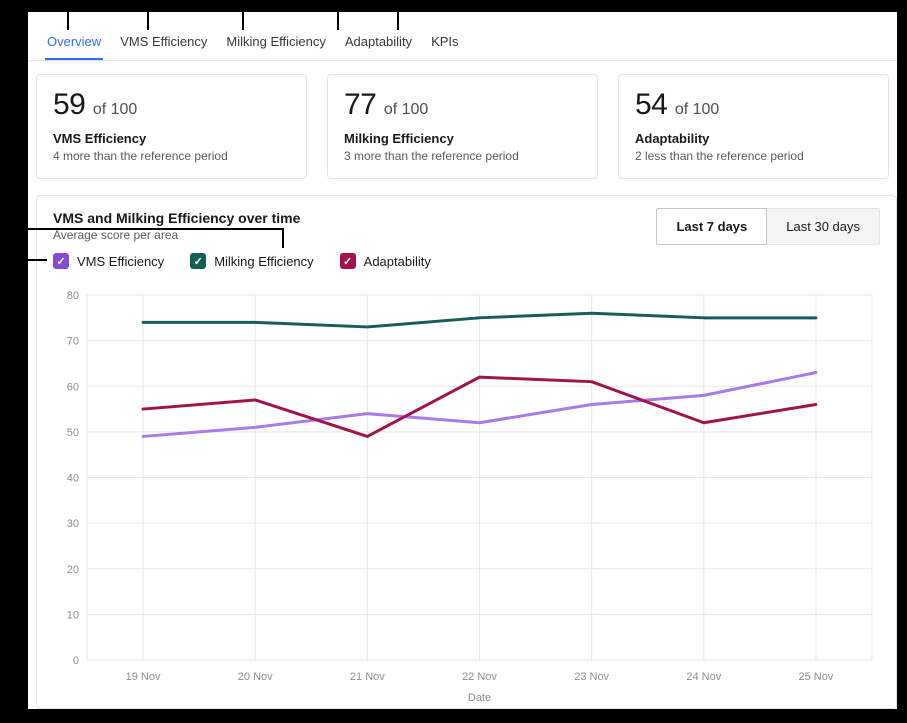  What do you see at coordinates (171, 105) in the screenshot?
I see `stat-value-row: 59 of 100` at bounding box center [171, 105].